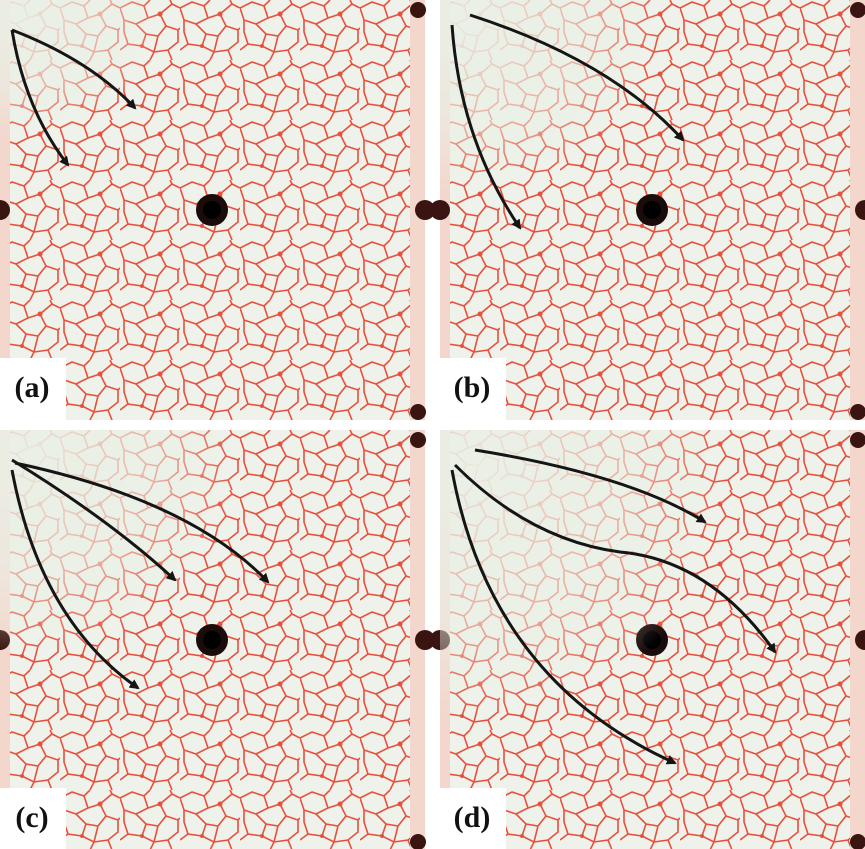 The image size is (865, 849). What do you see at coordinates (472, 387) in the screenshot?
I see `panel-label: (b)` at bounding box center [472, 387].